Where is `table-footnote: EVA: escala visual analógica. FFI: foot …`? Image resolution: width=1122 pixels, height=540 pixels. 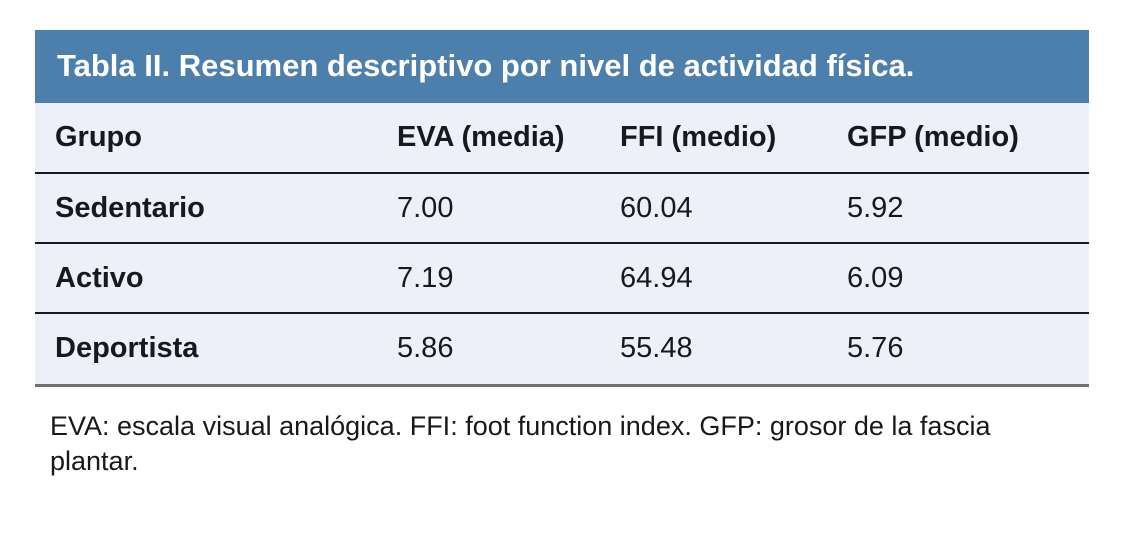
table-footnote: EVA: escala visual analógica. FFI: foot … is located at coordinates (520, 443).